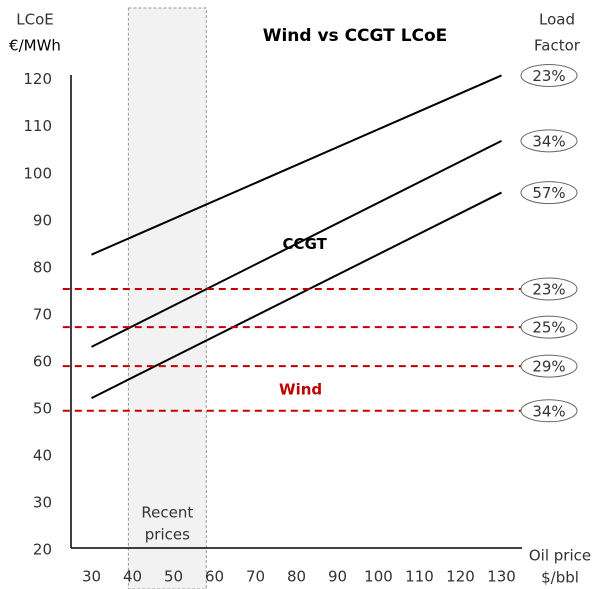  What do you see at coordinates (560, 556) in the screenshot?
I see `x-axis-label: Oil price` at bounding box center [560, 556].